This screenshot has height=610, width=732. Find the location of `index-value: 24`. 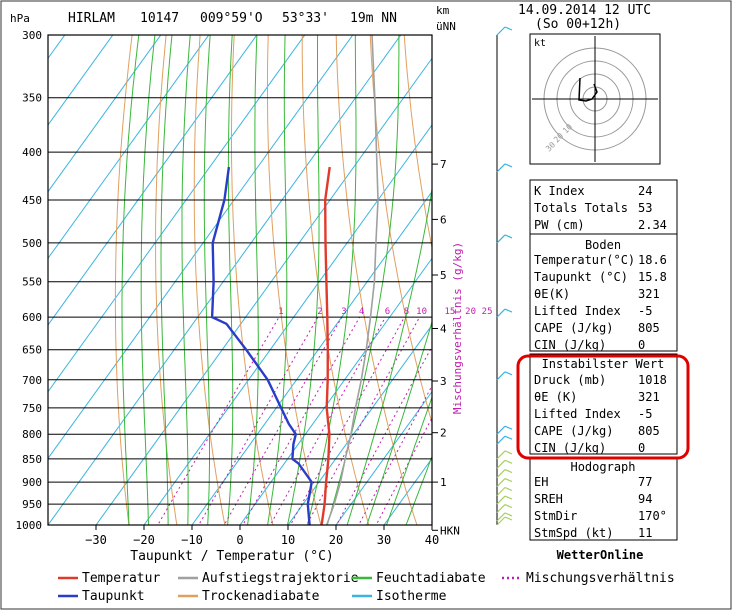

index-value: 24 is located at coordinates (645, 191).